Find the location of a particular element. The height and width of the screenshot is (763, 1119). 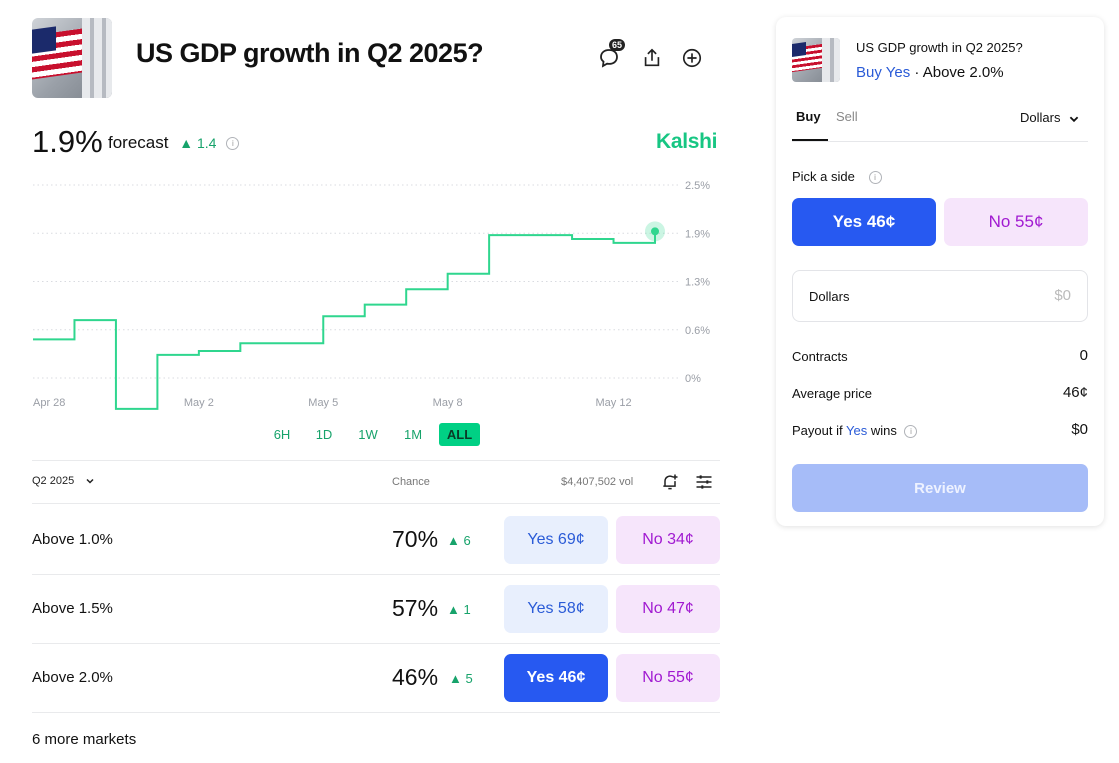

row-yes-button: Yes 69¢ is located at coordinates (556, 540).